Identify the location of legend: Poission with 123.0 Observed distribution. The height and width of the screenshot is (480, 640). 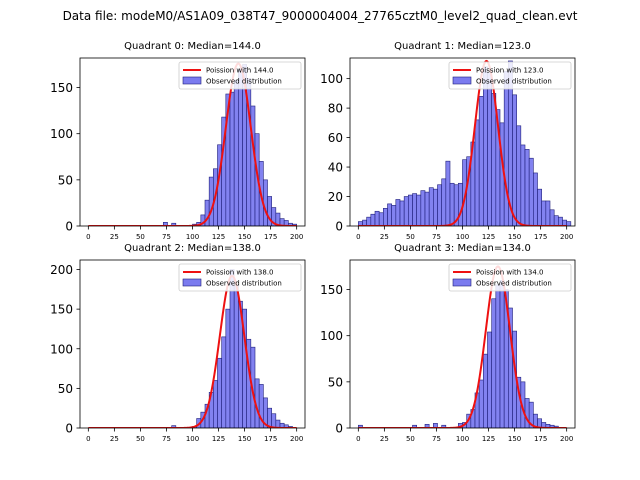
(510, 75).